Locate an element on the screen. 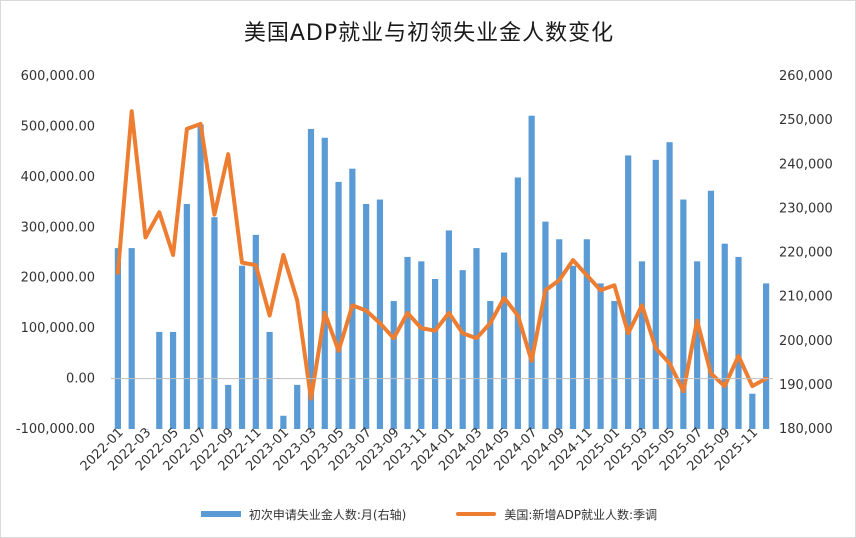  legend-swatch-line is located at coordinates (476, 514).